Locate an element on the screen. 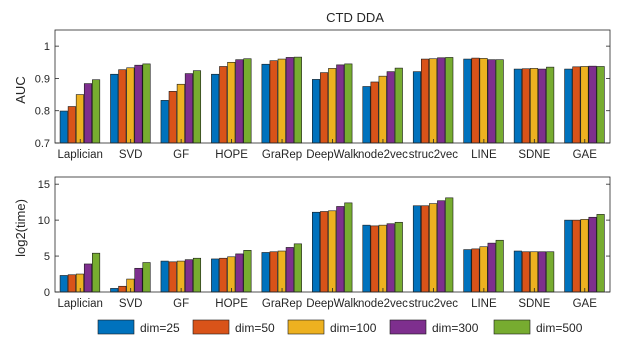 The width and height of the screenshot is (624, 342). time-x-tick-label: node2vec is located at coordinates (383, 304).